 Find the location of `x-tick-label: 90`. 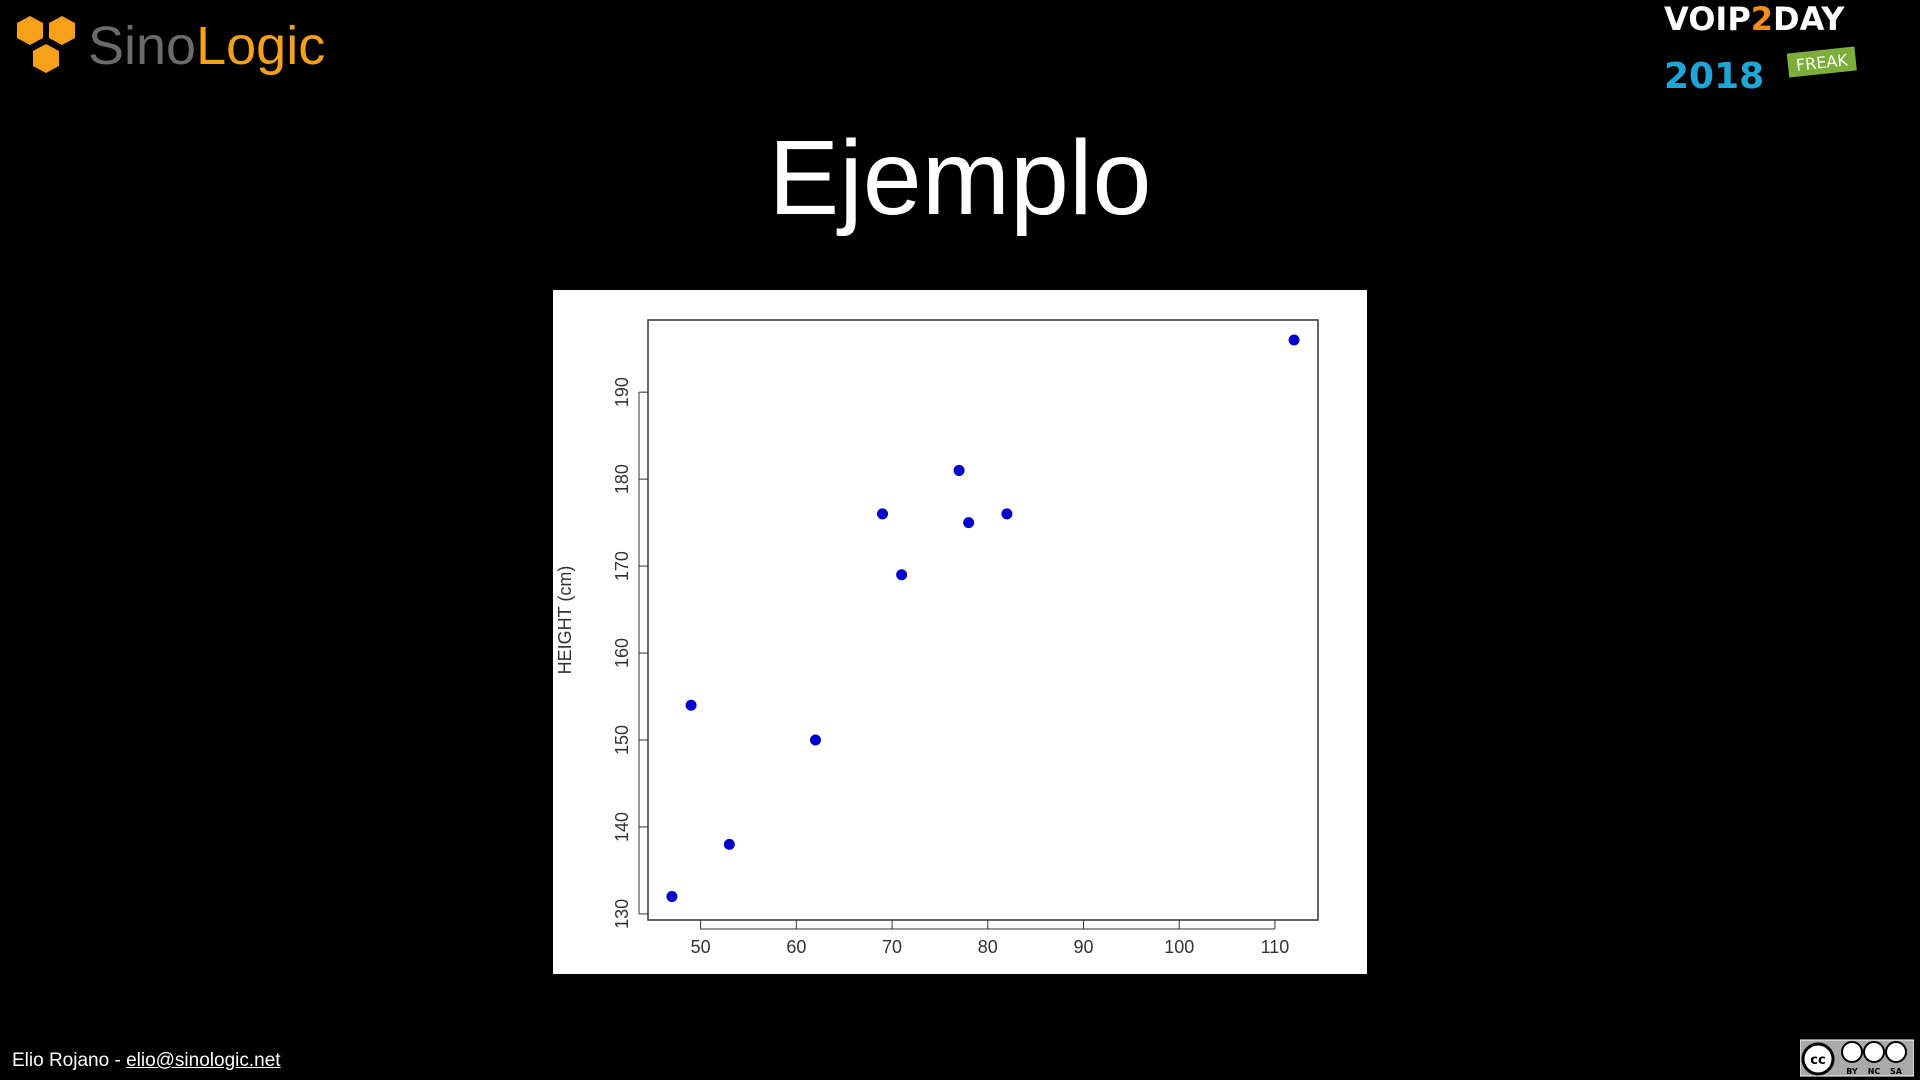

x-tick-label: 90 is located at coordinates (1083, 947).